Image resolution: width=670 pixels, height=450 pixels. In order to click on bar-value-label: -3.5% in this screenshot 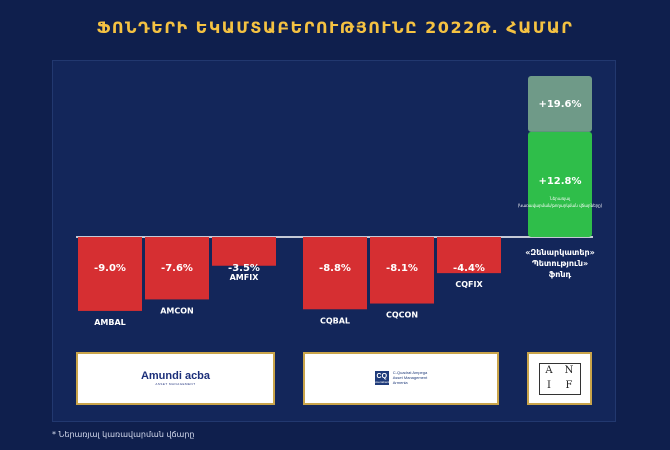, I will do `click(244, 268)`.